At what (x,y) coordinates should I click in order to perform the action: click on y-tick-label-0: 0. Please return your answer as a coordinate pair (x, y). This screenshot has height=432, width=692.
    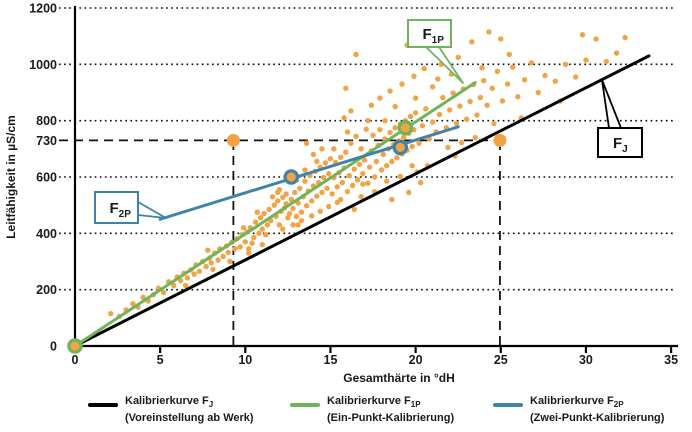
    Looking at the image, I should click on (53, 347).